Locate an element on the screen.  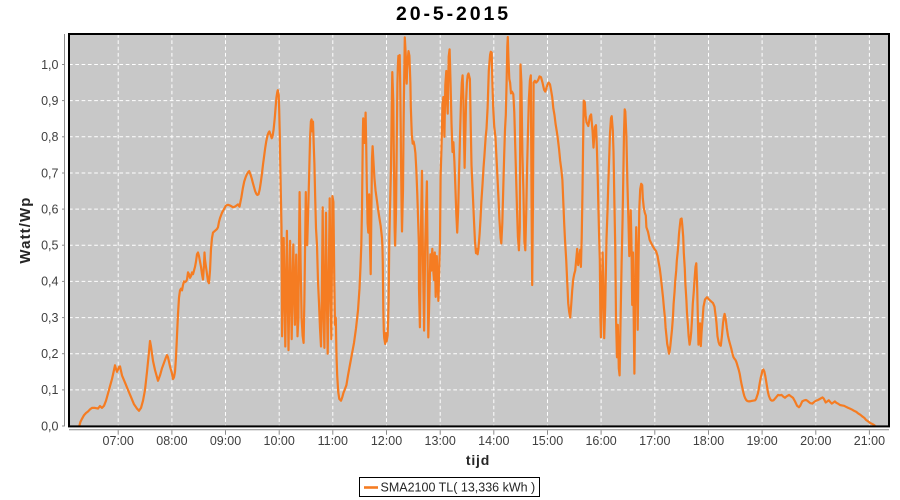
svg-text: 0,3 is located at coordinates (49, 318).